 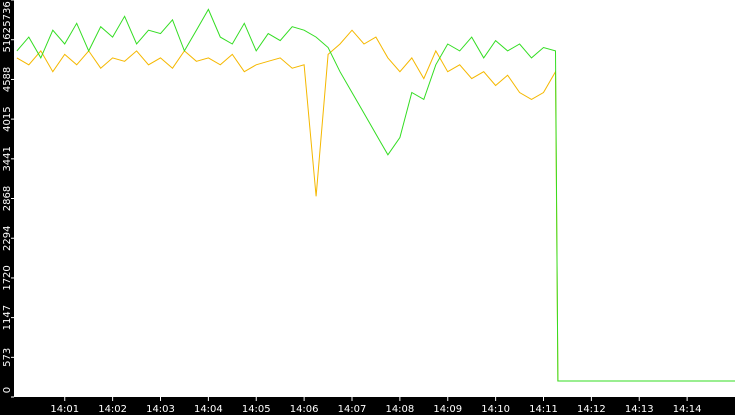 I want to click on x-tick-label: 14:06, so click(x=304, y=409).